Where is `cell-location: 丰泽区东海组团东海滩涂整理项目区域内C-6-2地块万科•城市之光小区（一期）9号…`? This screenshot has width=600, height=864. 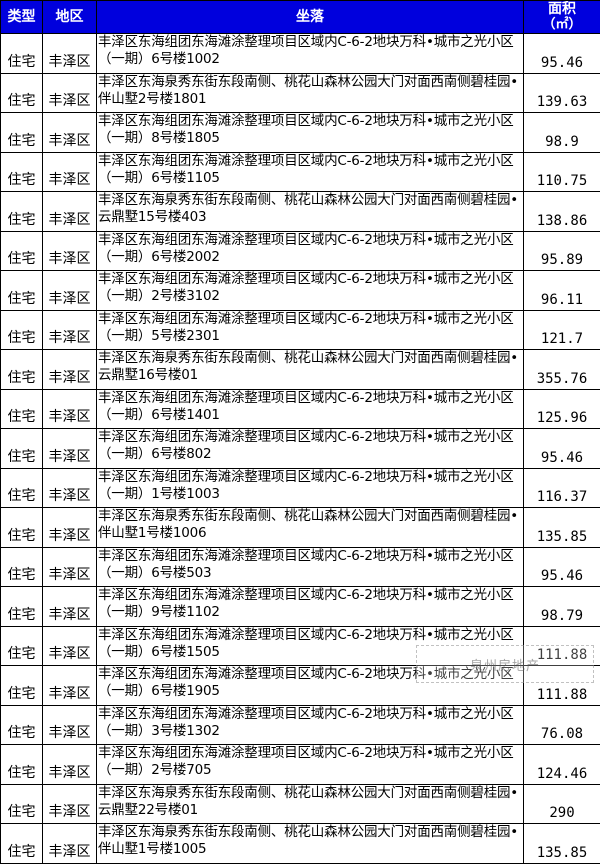 cell-location: 丰泽区东海组团东海滩涂整理项目区域内C-6-2地块万科•城市之光小区（一期）9号… is located at coordinates (310, 607).